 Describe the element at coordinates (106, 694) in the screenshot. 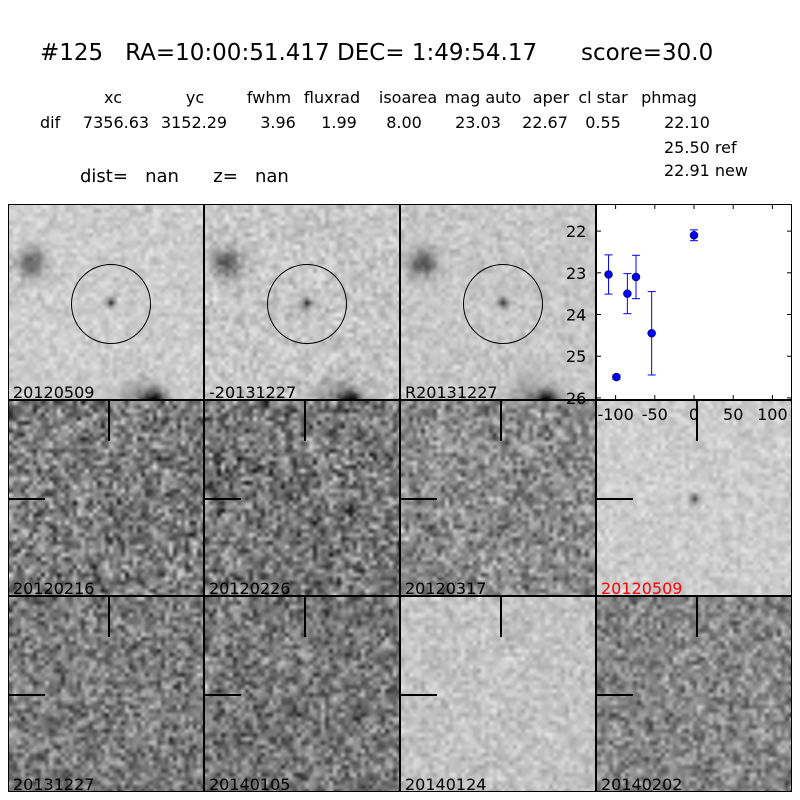

I see `image-stamp: 20131227` at that location.